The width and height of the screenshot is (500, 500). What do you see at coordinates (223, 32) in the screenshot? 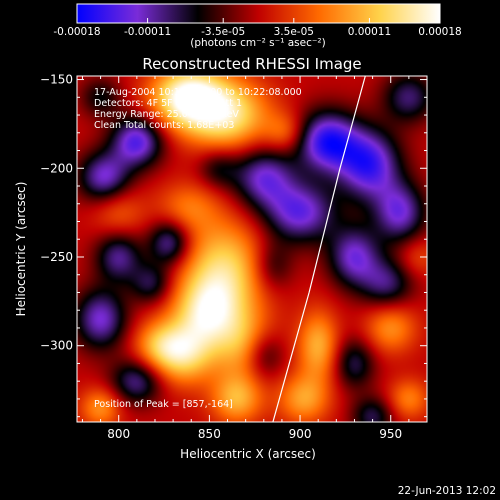
I see `colorbar-tick-label: -3.5e-05` at bounding box center [223, 32].